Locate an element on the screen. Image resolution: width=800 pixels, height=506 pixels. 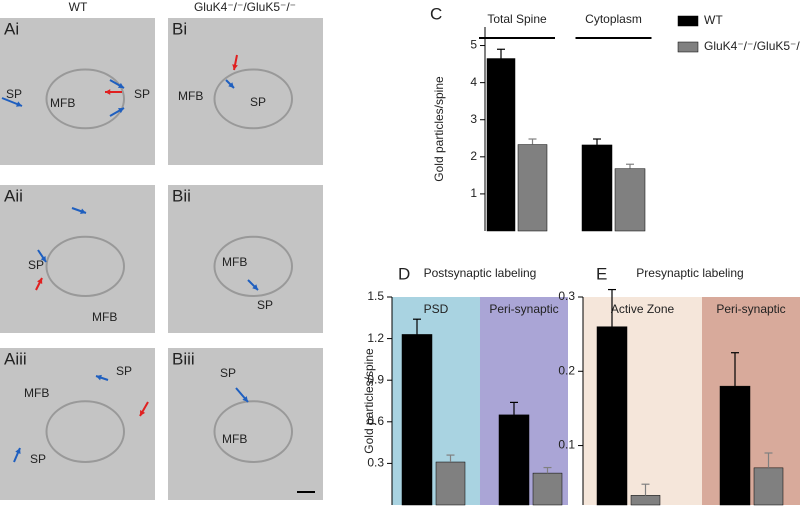
column-label: GluK4⁻/⁻/GluK5⁻/⁻ is located at coordinates (245, 7).